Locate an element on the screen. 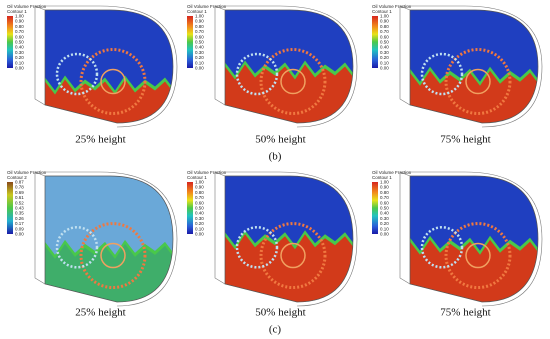  colorbar-tick-label: 0.87 is located at coordinates (19, 182).